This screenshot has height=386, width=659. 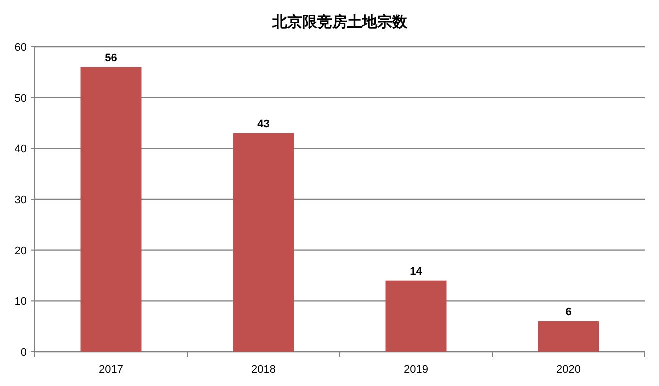 I want to click on ytick: 20, so click(x=20, y=251).